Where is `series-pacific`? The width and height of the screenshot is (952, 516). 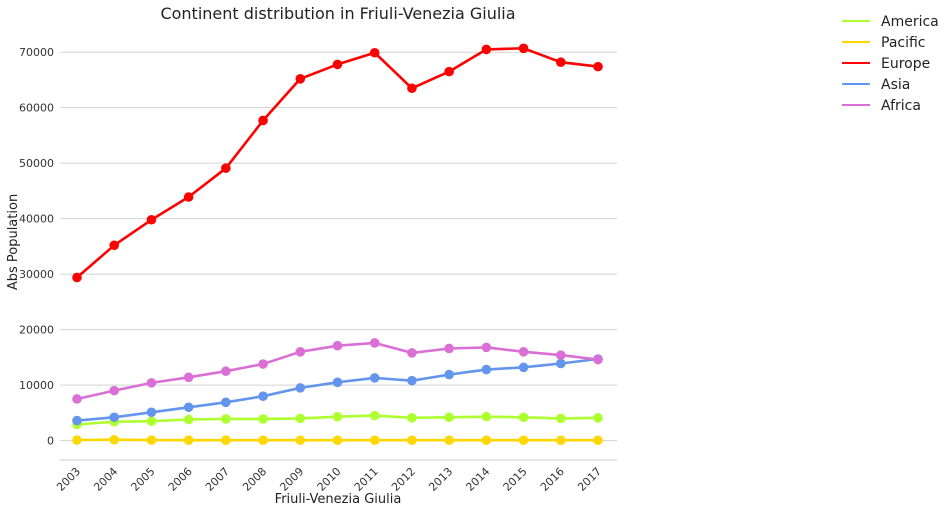
series-pacific is located at coordinates (337, 440).